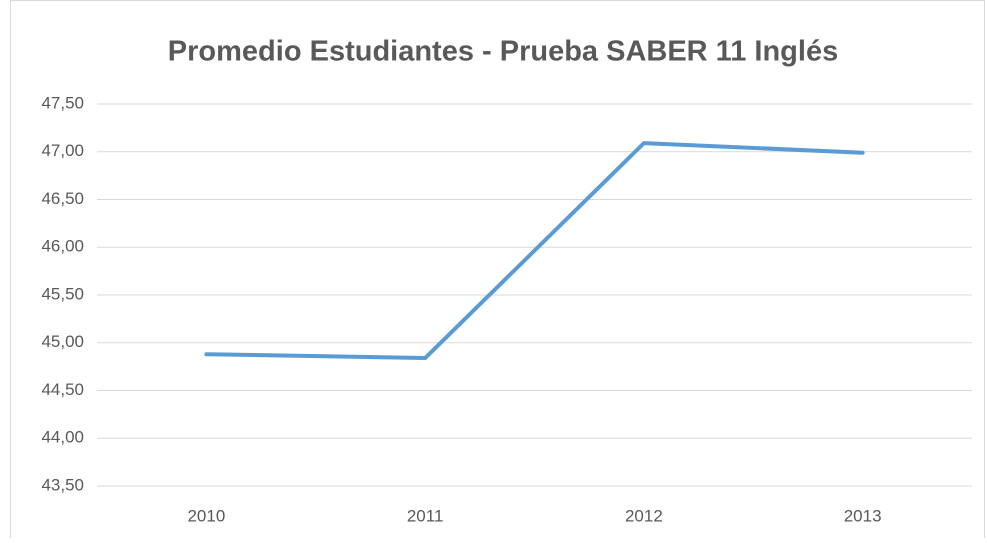 The width and height of the screenshot is (987, 543). Describe the element at coordinates (62, 484) in the screenshot. I see `y-tick-label: 43,50` at that location.